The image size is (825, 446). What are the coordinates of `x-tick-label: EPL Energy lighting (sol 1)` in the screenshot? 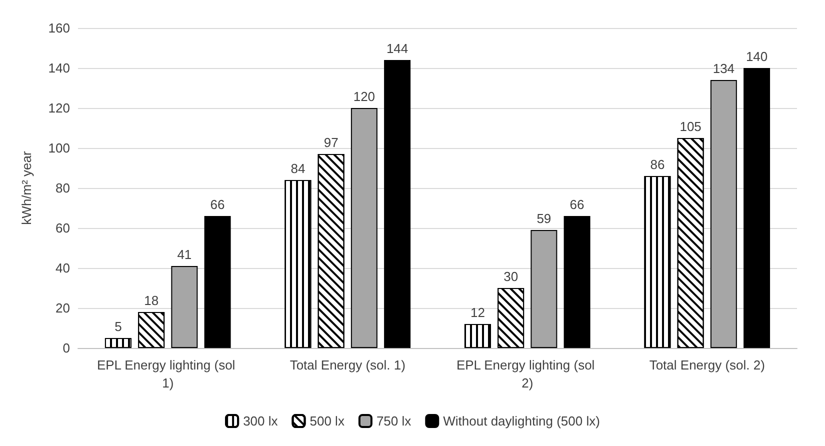 It's located at (167, 374).